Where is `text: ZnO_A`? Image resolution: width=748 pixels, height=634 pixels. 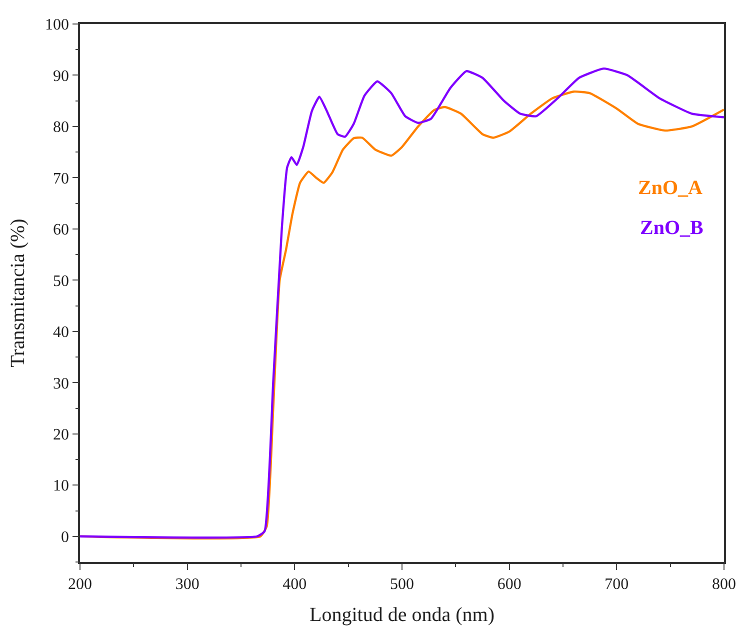 text: ZnO_A is located at coordinates (671, 188).